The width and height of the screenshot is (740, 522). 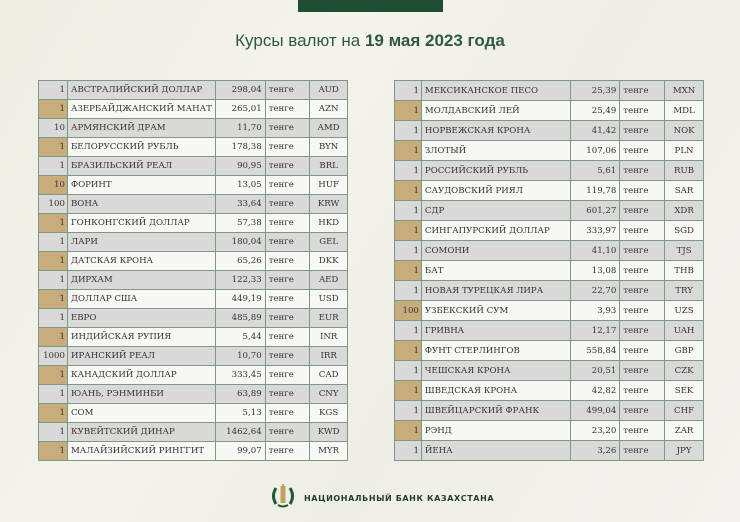 I want to click on rate-cell: 10,70, so click(x=240, y=356).